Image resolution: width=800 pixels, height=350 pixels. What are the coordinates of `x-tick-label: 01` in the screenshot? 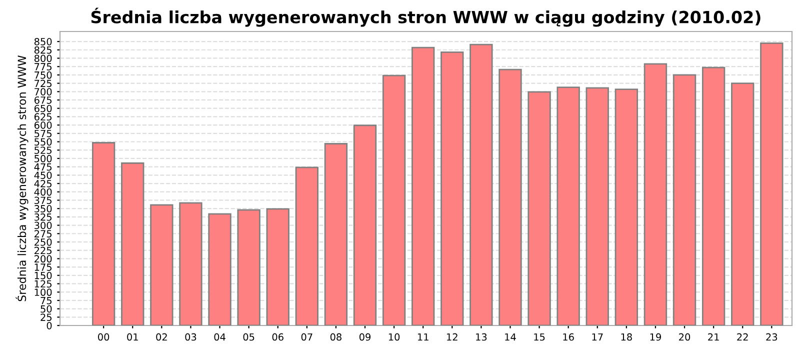 It's located at (132, 337).